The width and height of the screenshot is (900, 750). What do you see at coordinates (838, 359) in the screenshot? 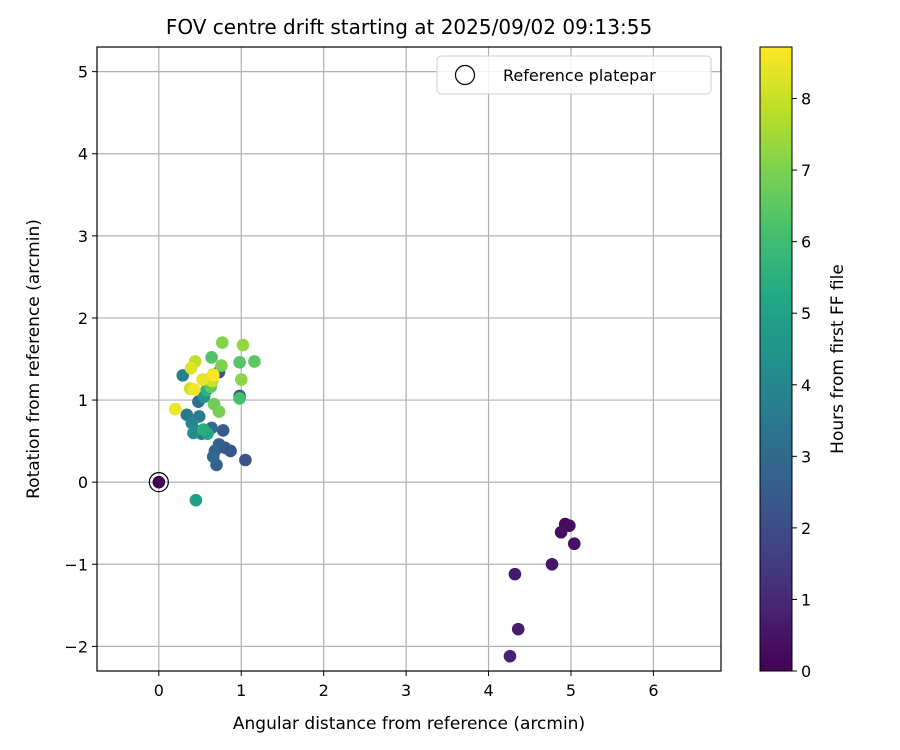
I see `colorbar-label: Hours from first FF file` at bounding box center [838, 359].